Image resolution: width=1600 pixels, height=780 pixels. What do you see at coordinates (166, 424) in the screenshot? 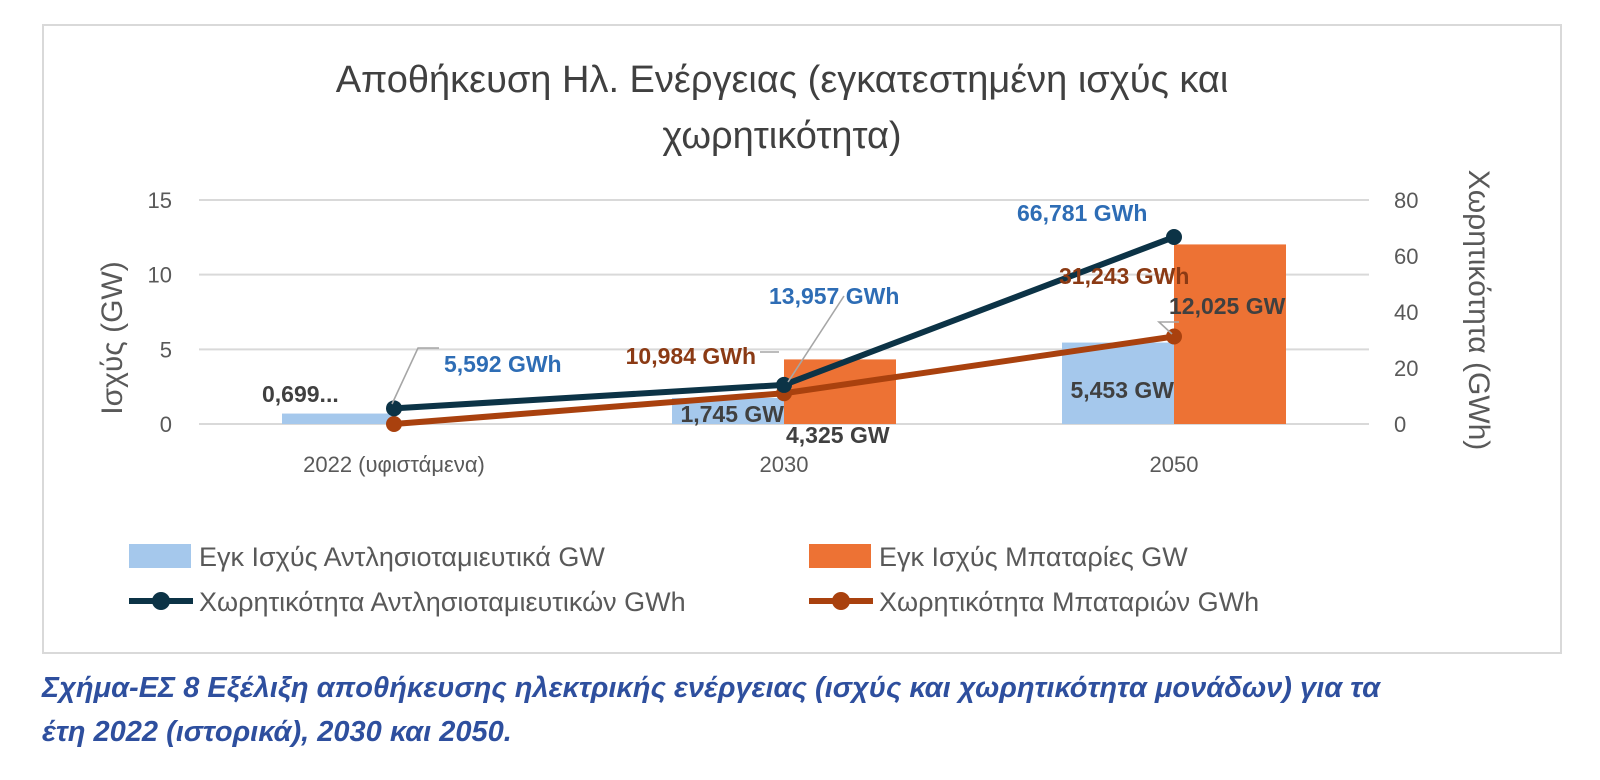
I see `left-tick-label: 0` at bounding box center [166, 424].